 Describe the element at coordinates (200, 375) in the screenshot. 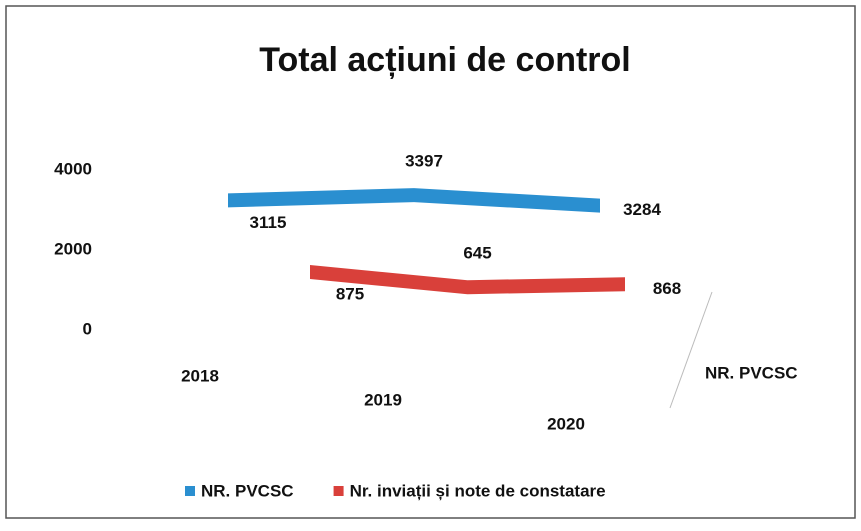

I see `x-tick-label: 2018` at that location.